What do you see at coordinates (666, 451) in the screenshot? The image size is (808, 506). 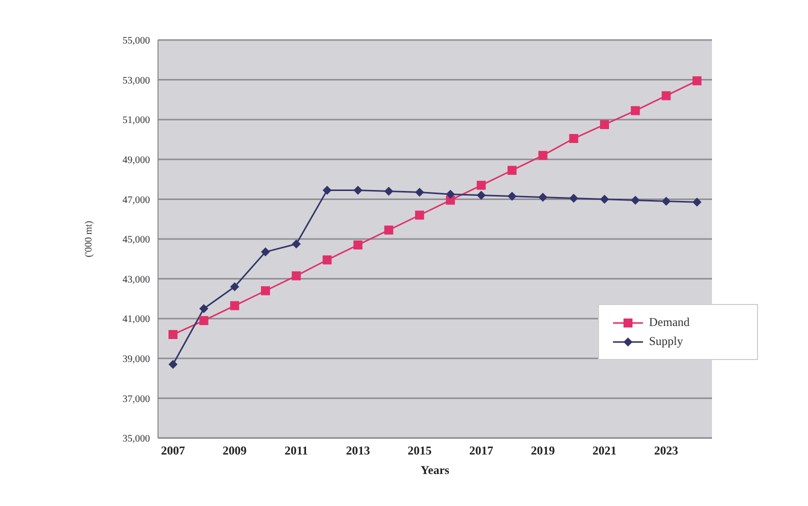 I see `x-tick-label: 2023` at bounding box center [666, 451].